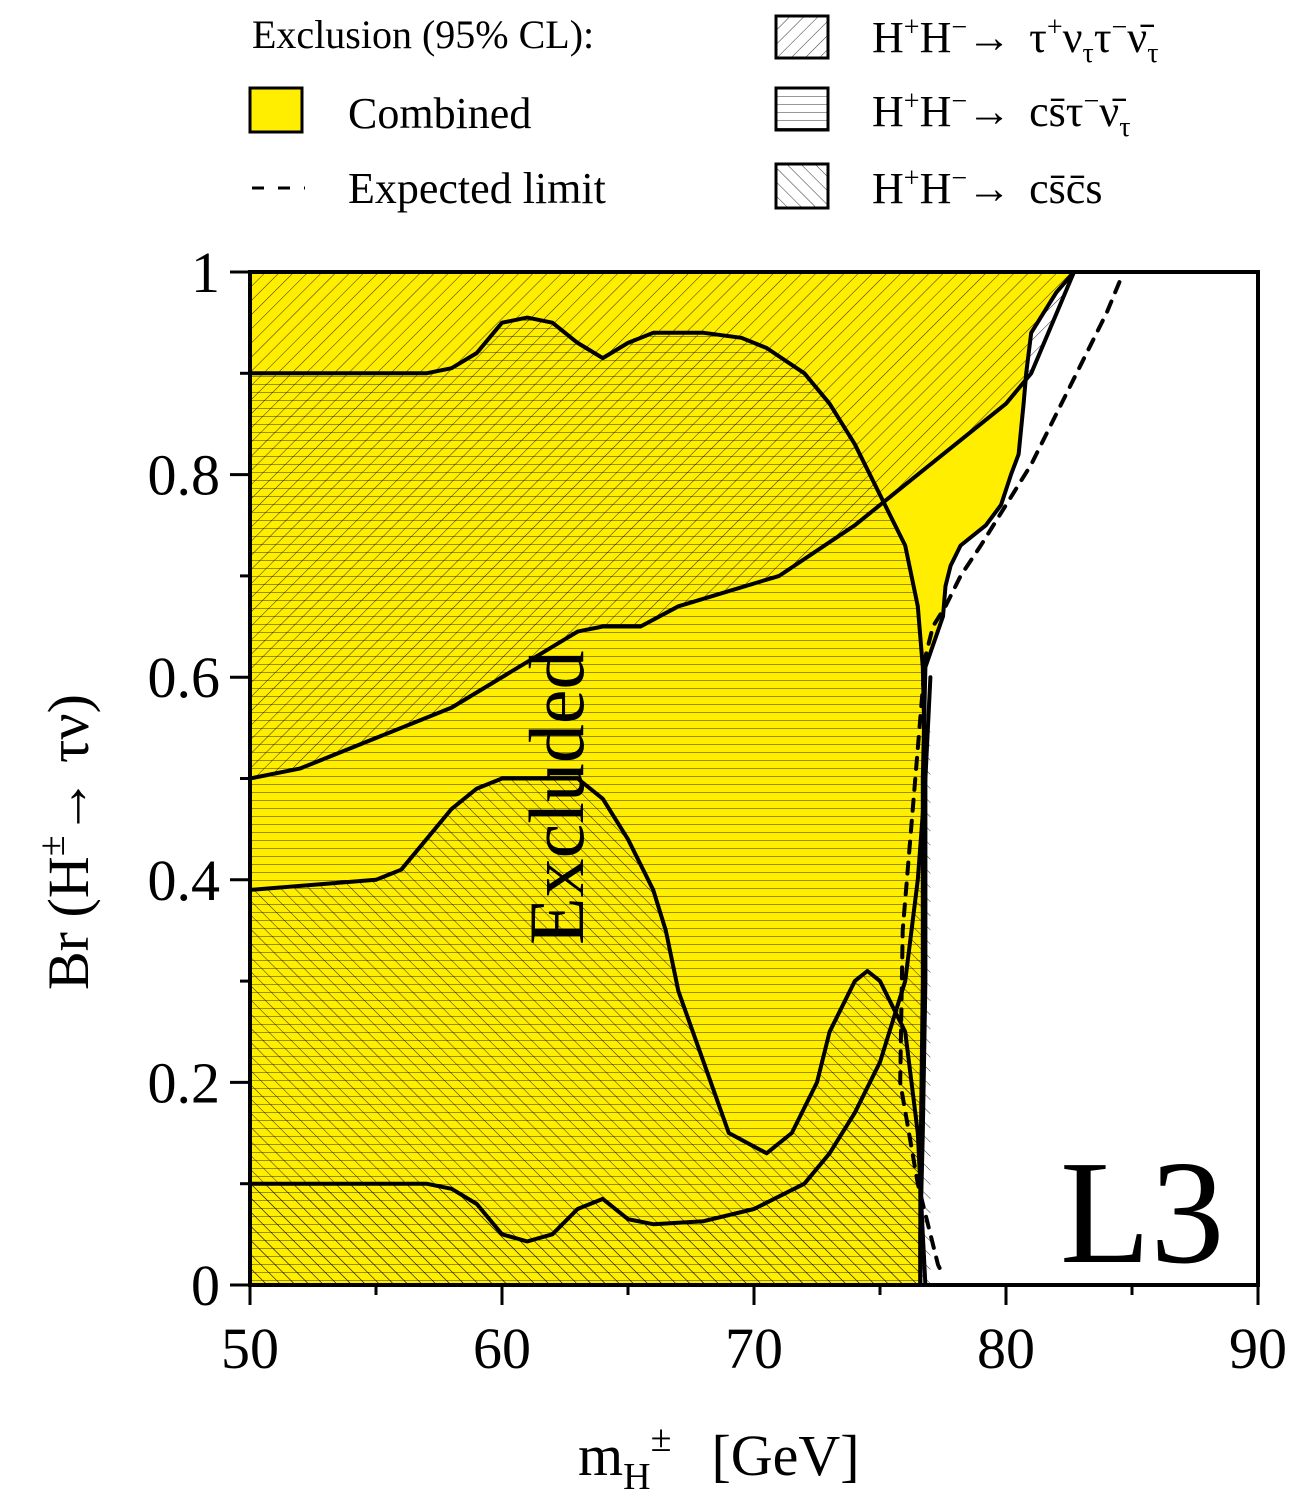 Image resolution: width=1312 pixels, height=1501 pixels. What do you see at coordinates (802, 37) in the screenshot?
I see `legend-tautau-swatch` at bounding box center [802, 37].